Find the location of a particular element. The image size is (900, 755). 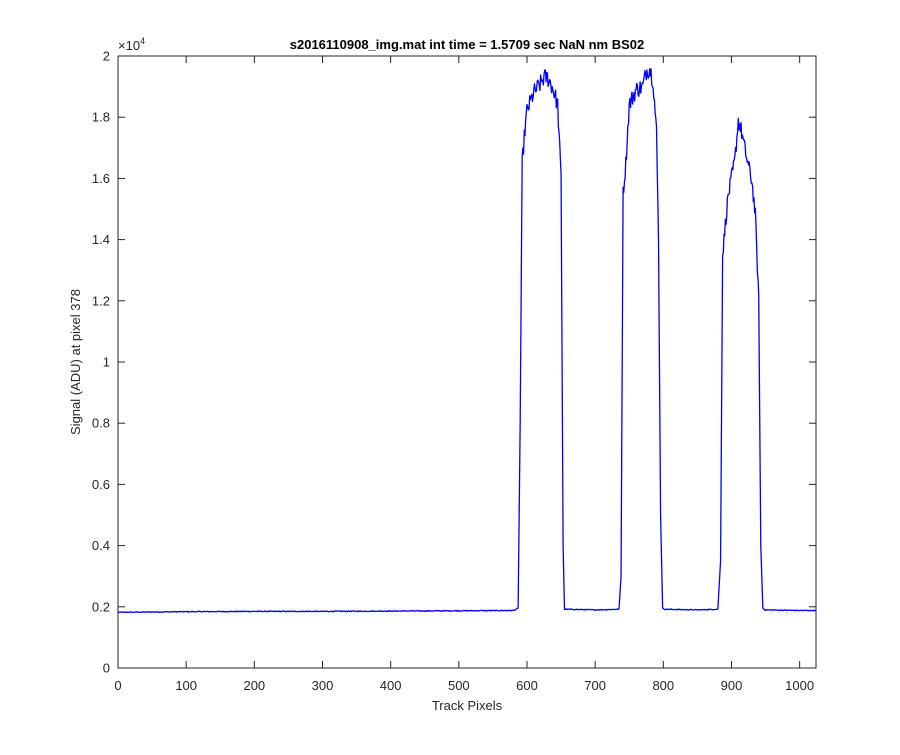

x-tick-label: 500 is located at coordinates (459, 685).